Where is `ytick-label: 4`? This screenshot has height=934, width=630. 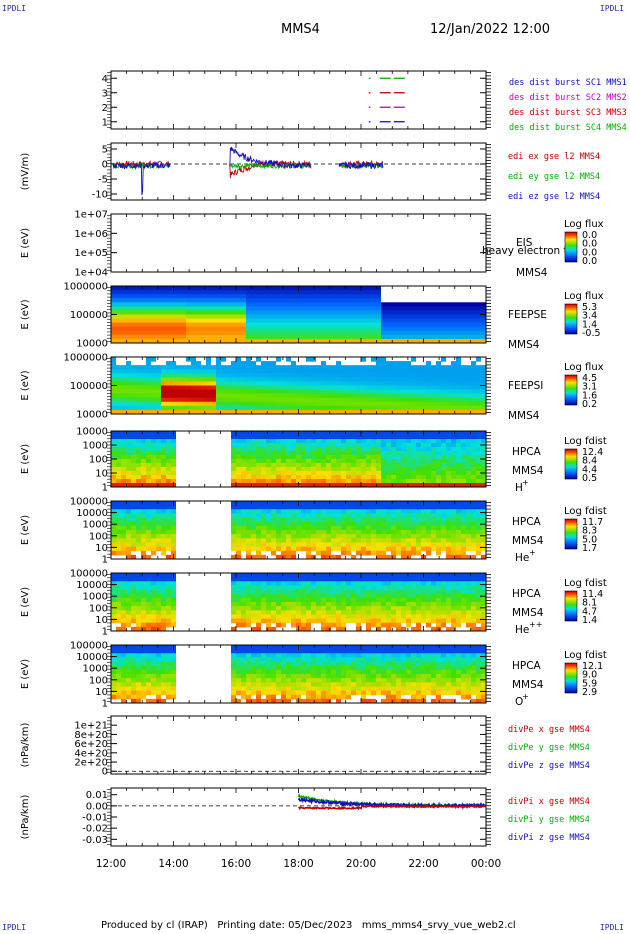 ytick-label: 4 is located at coordinates (105, 79).